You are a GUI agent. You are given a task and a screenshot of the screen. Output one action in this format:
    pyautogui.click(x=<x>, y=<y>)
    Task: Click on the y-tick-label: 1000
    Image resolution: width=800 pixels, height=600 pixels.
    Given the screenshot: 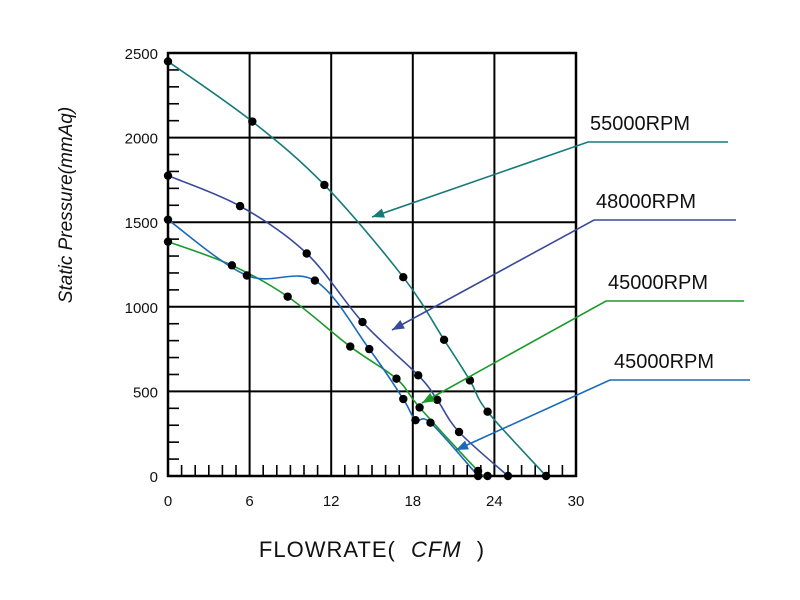 What is the action you would take?
    pyautogui.click(x=141, y=308)
    